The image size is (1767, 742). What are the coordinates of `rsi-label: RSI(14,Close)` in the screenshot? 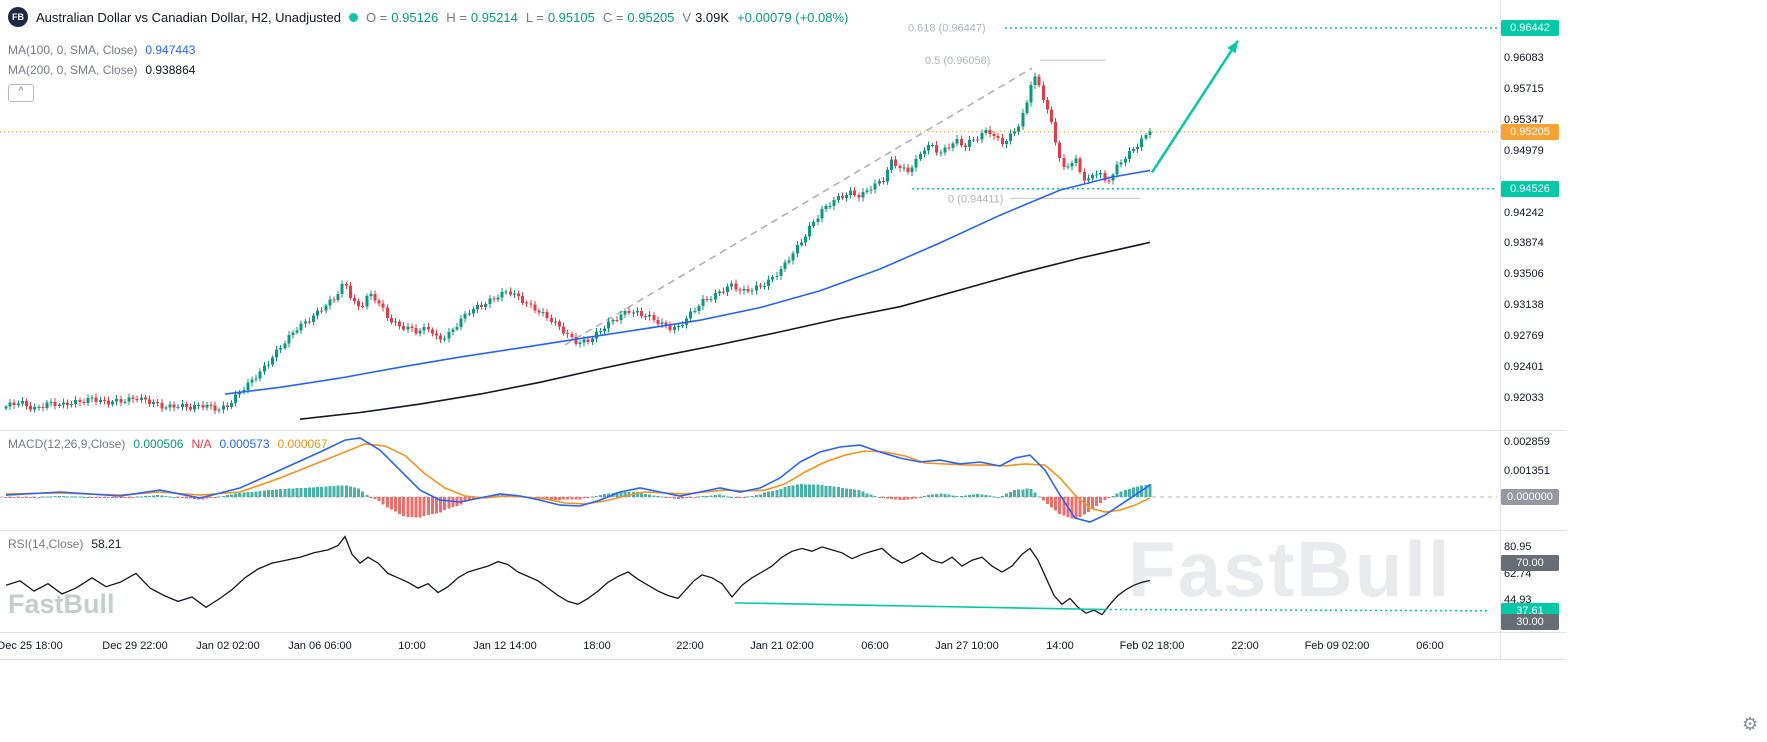 It's located at (46, 544).